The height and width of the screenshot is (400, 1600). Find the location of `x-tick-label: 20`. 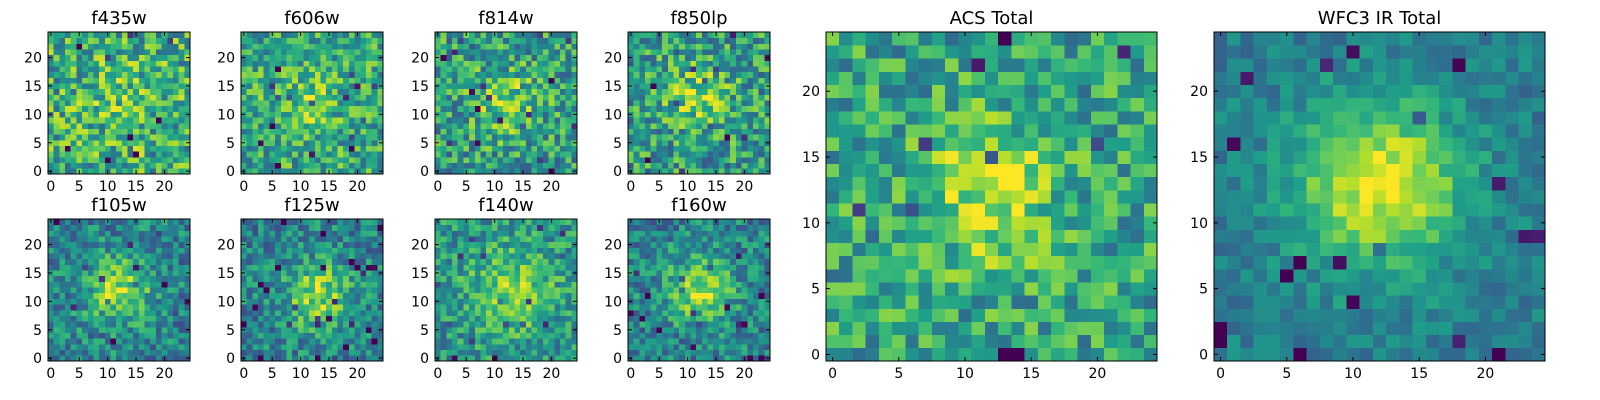

x-tick-label: 20 is located at coordinates (552, 374).